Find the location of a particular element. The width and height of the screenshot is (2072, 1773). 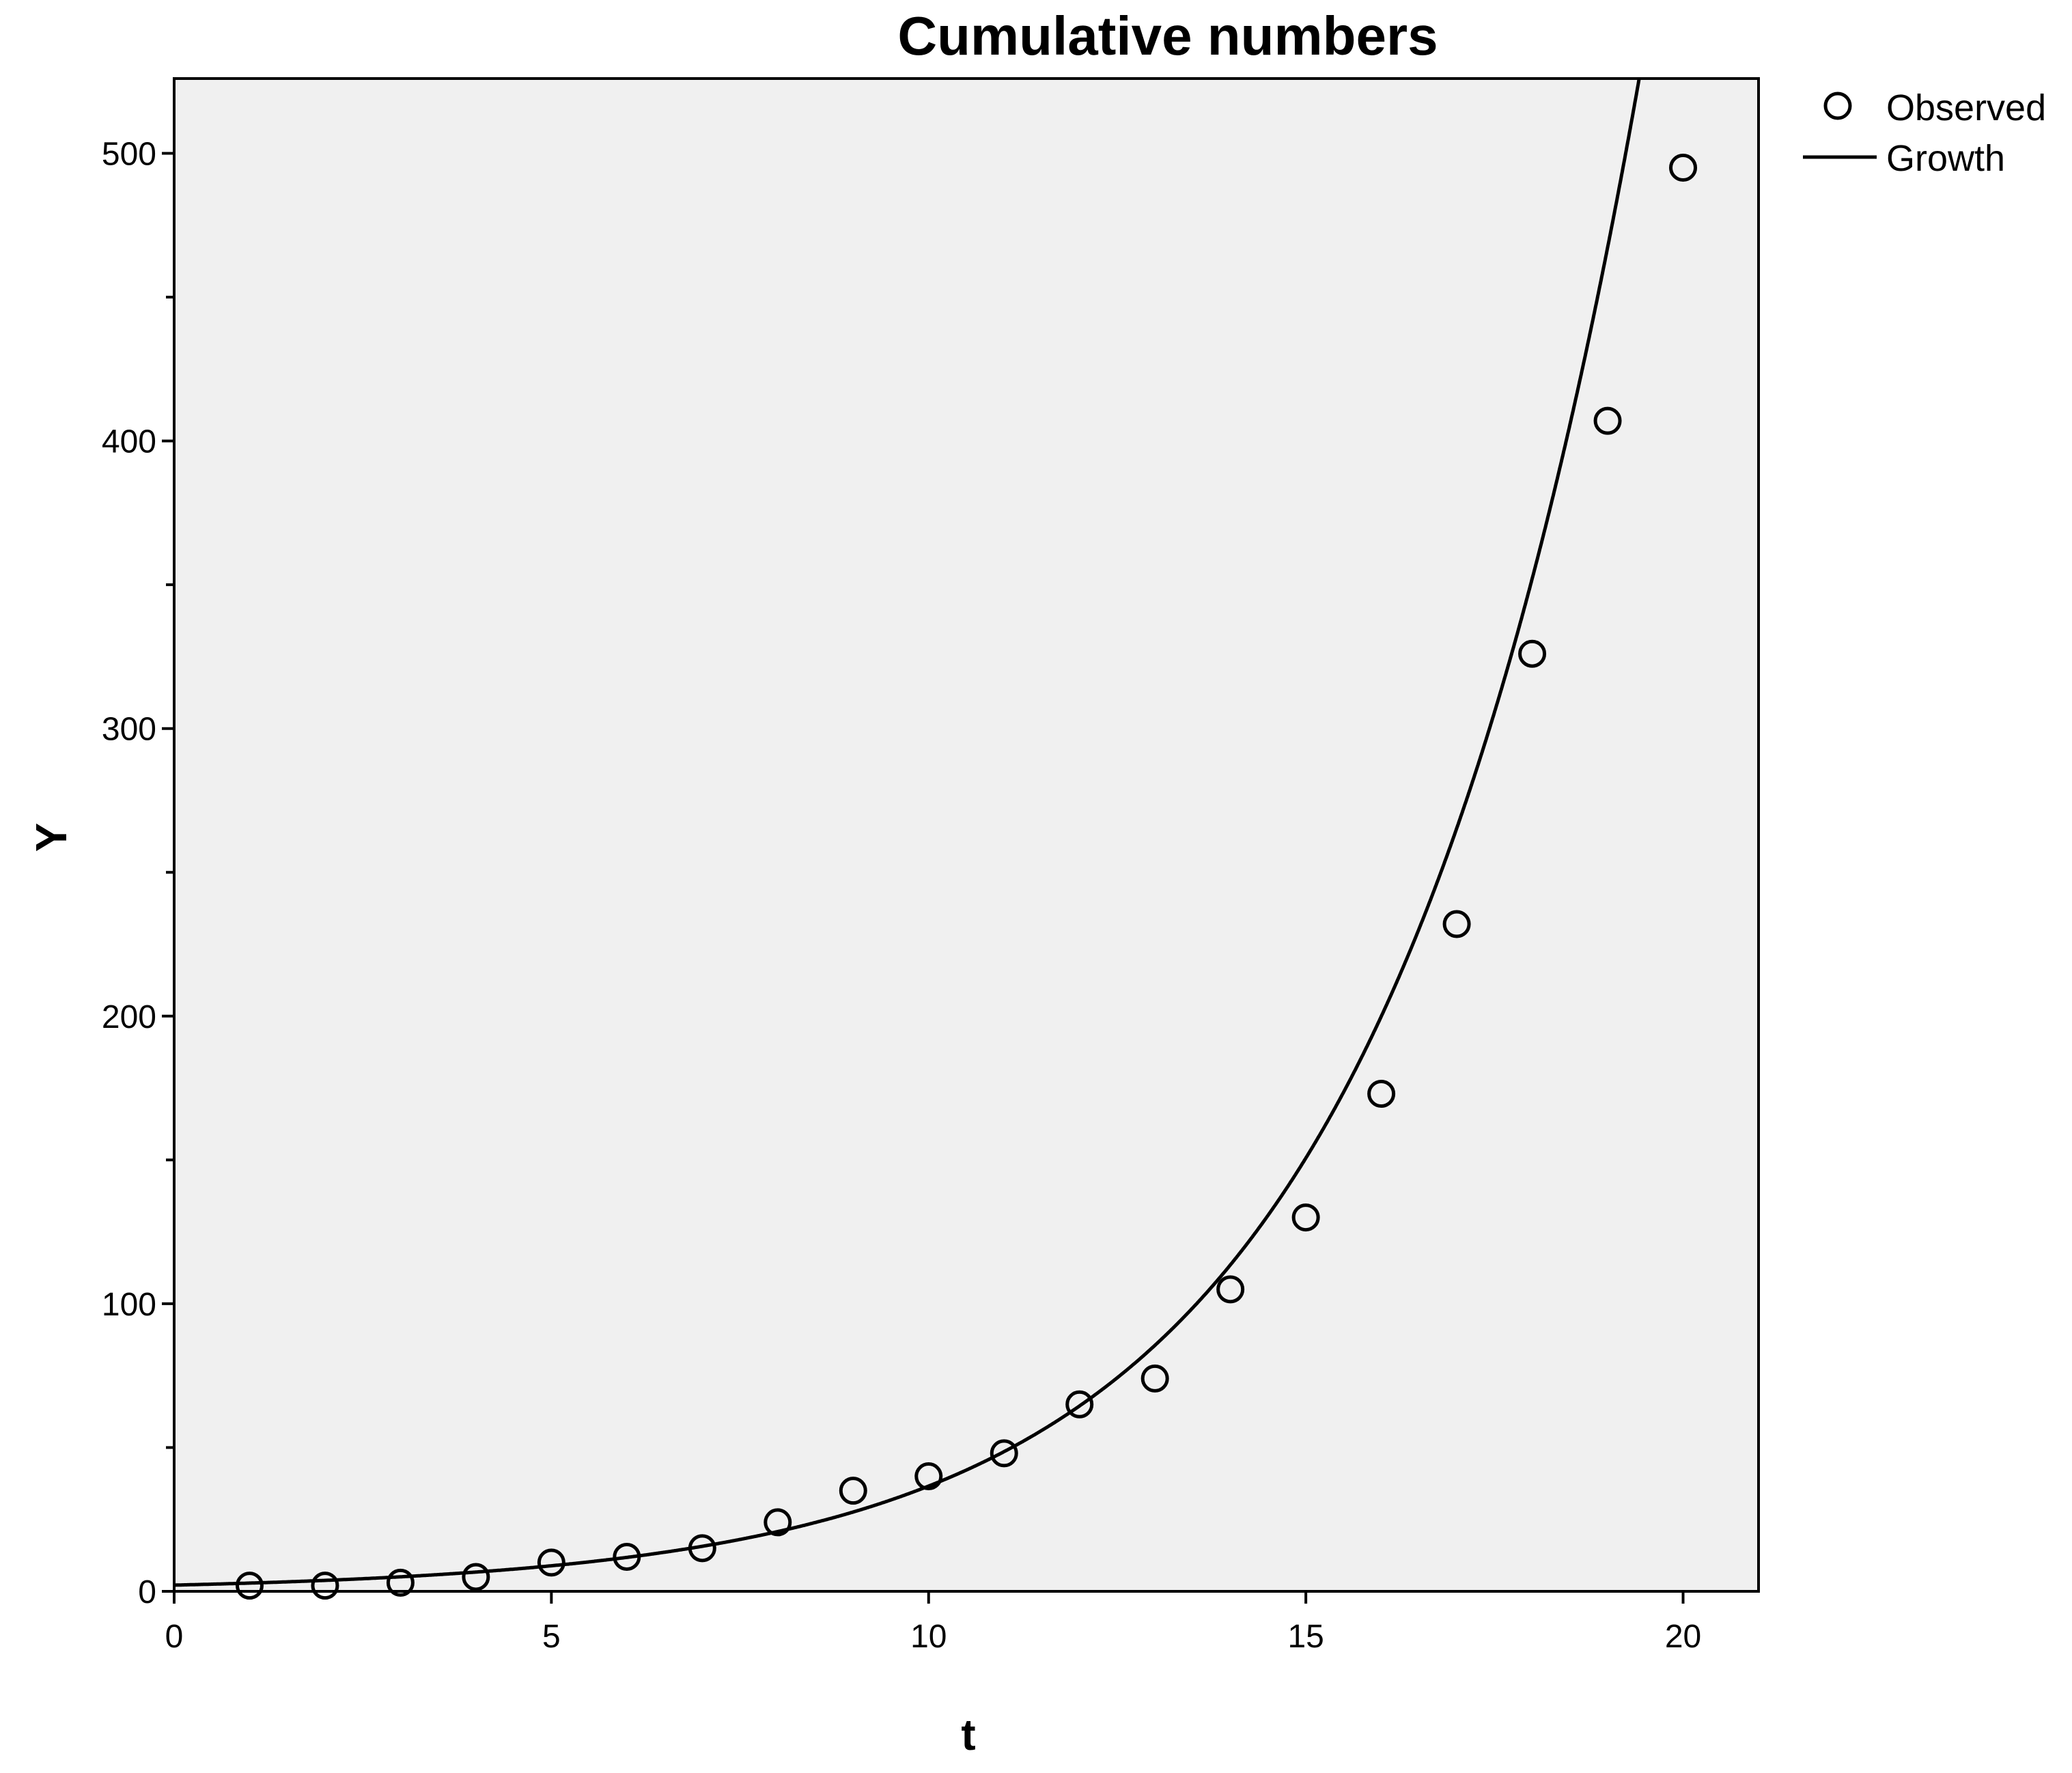

x-tick-label: 20 is located at coordinates (1683, 1637).